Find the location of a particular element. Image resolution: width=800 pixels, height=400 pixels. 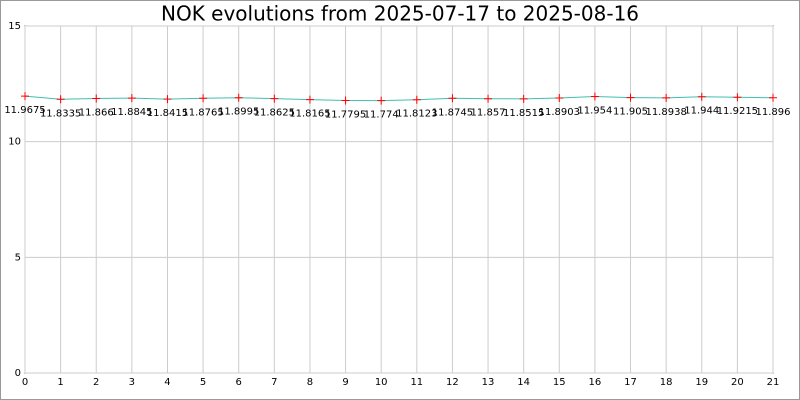

x-tick-label: 10 is located at coordinates (381, 382).